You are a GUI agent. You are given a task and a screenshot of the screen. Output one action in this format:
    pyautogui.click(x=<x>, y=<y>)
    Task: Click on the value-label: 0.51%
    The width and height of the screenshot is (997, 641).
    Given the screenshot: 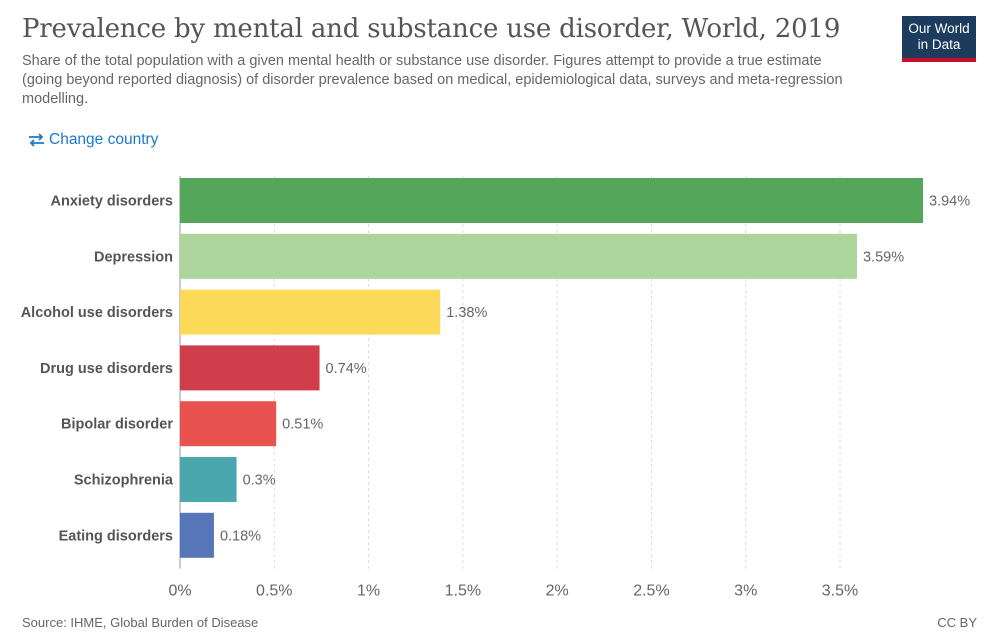 What is the action you would take?
    pyautogui.click(x=302, y=425)
    